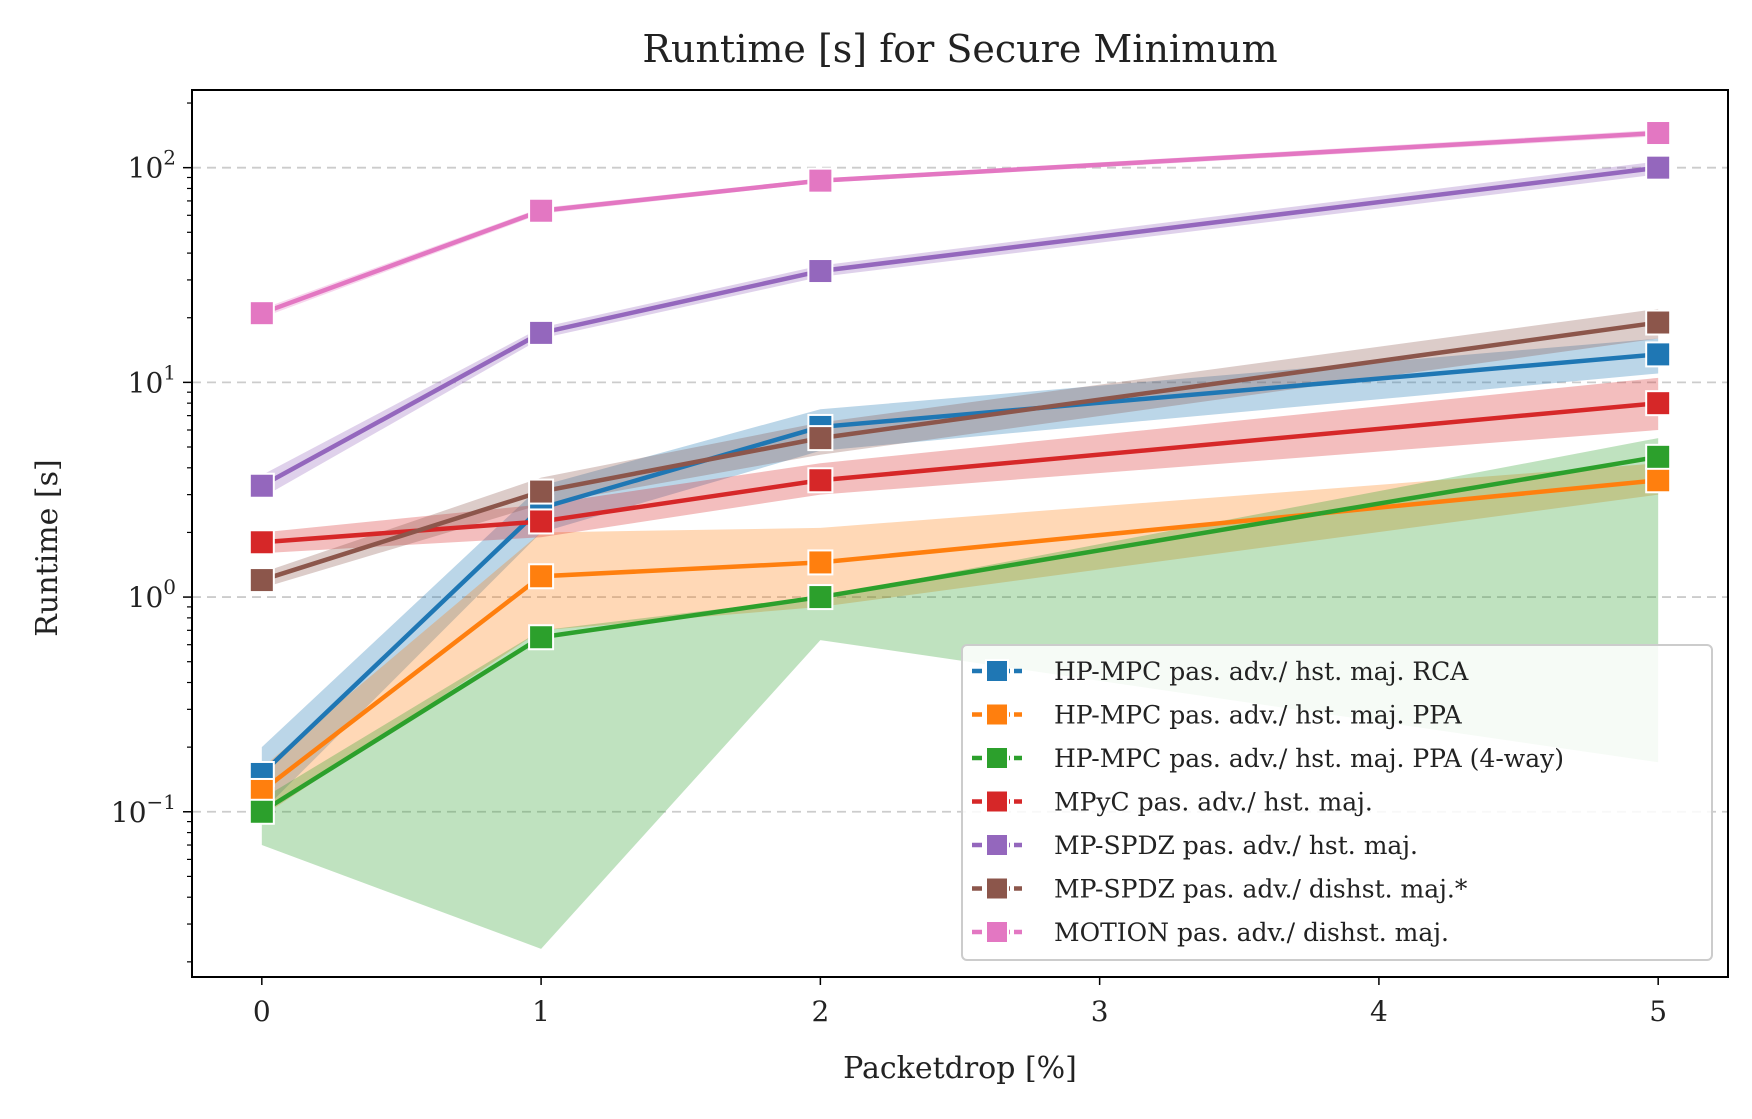  I want to click on legend-label: HP-MPC pas. adv./ hst. maj. PPA (4-way), so click(1309, 758).